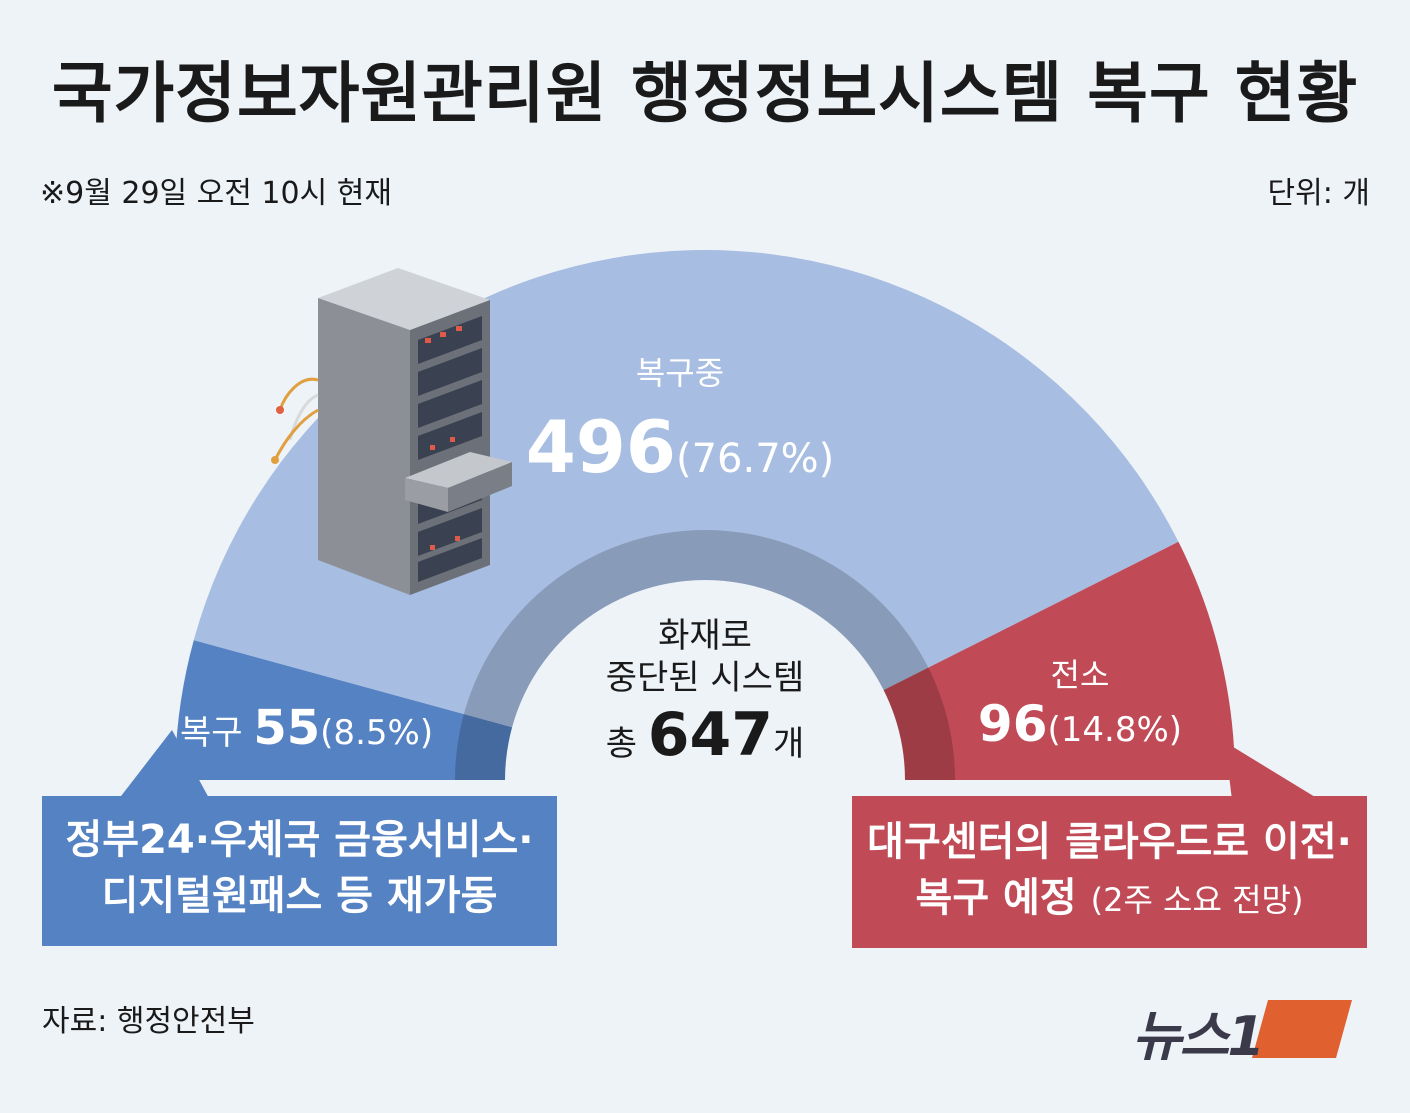 Image resolution: width=1410 pixels, height=1113 pixels. What do you see at coordinates (216, 193) in the screenshot?
I see `as-of-note: ※9월 29일 오전 10시 현재` at bounding box center [216, 193].